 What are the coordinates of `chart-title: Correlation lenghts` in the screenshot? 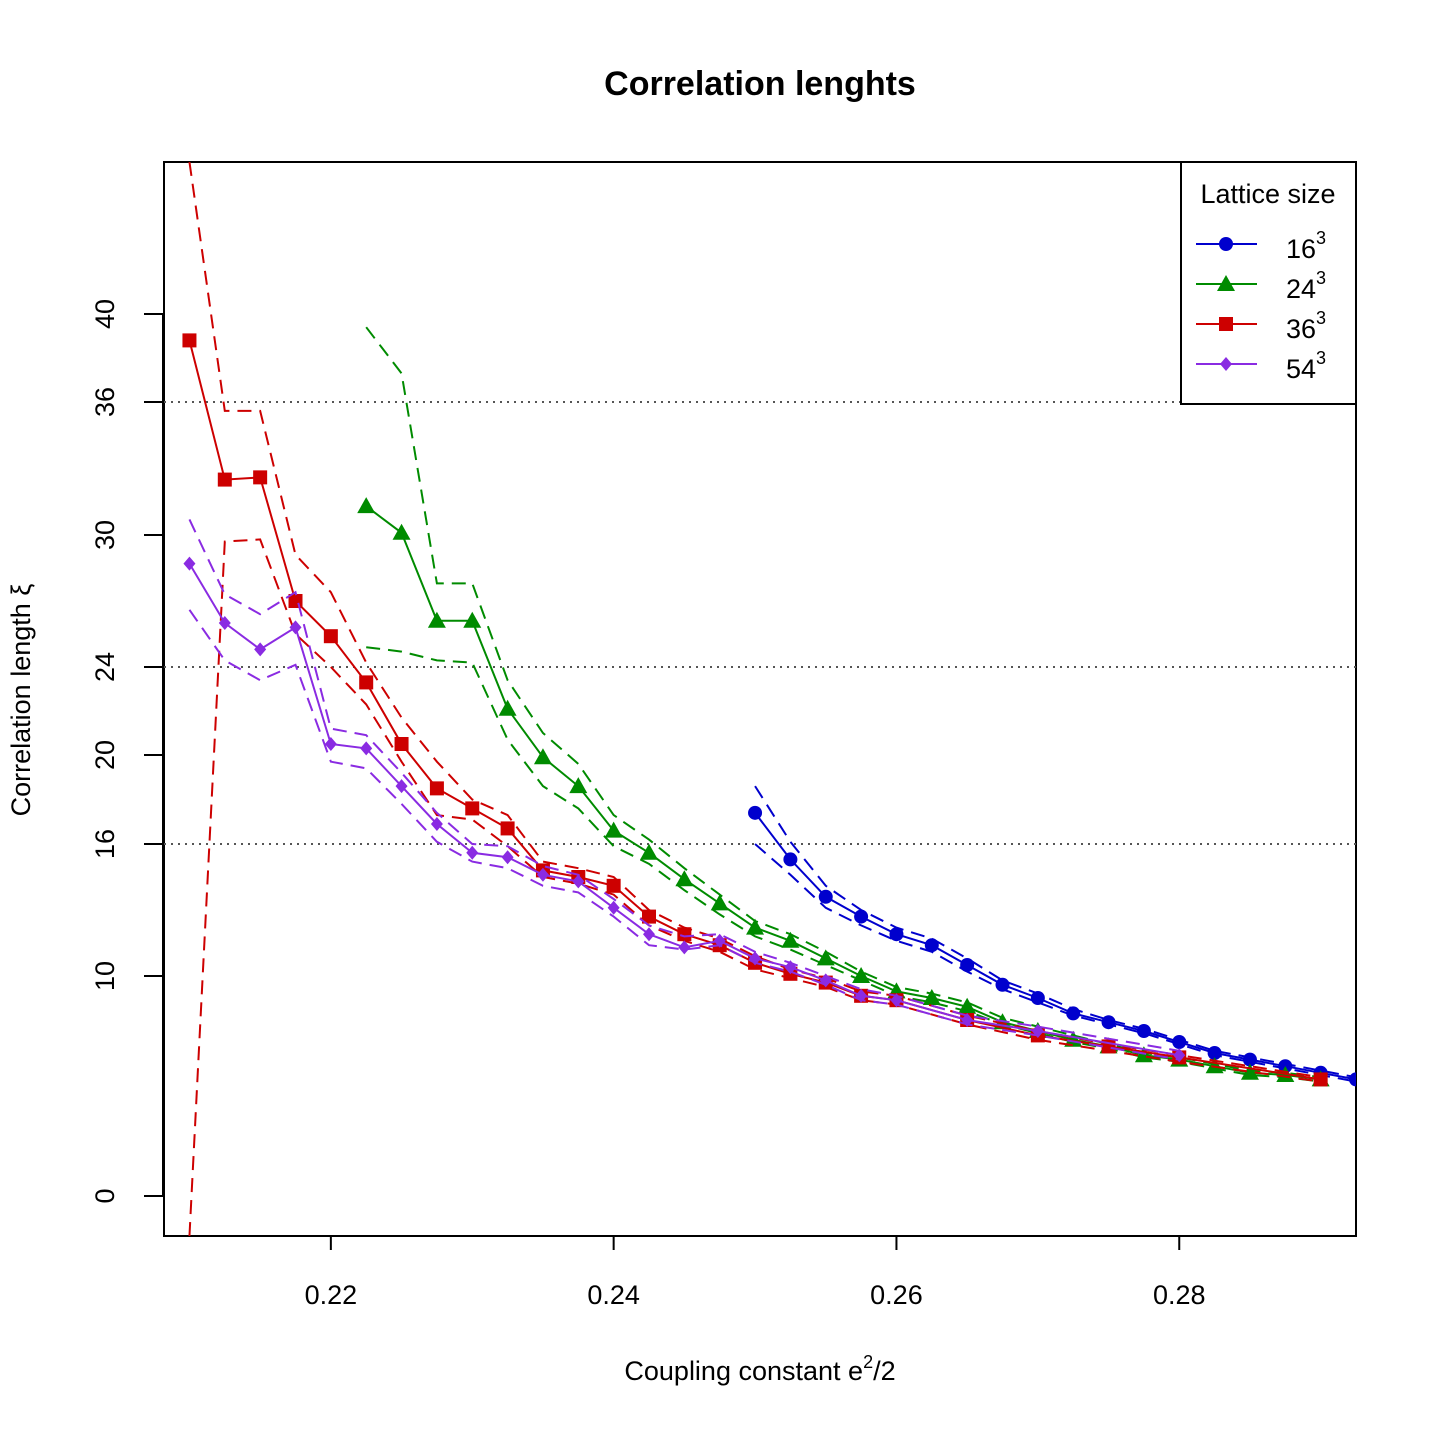 It's located at (760, 84).